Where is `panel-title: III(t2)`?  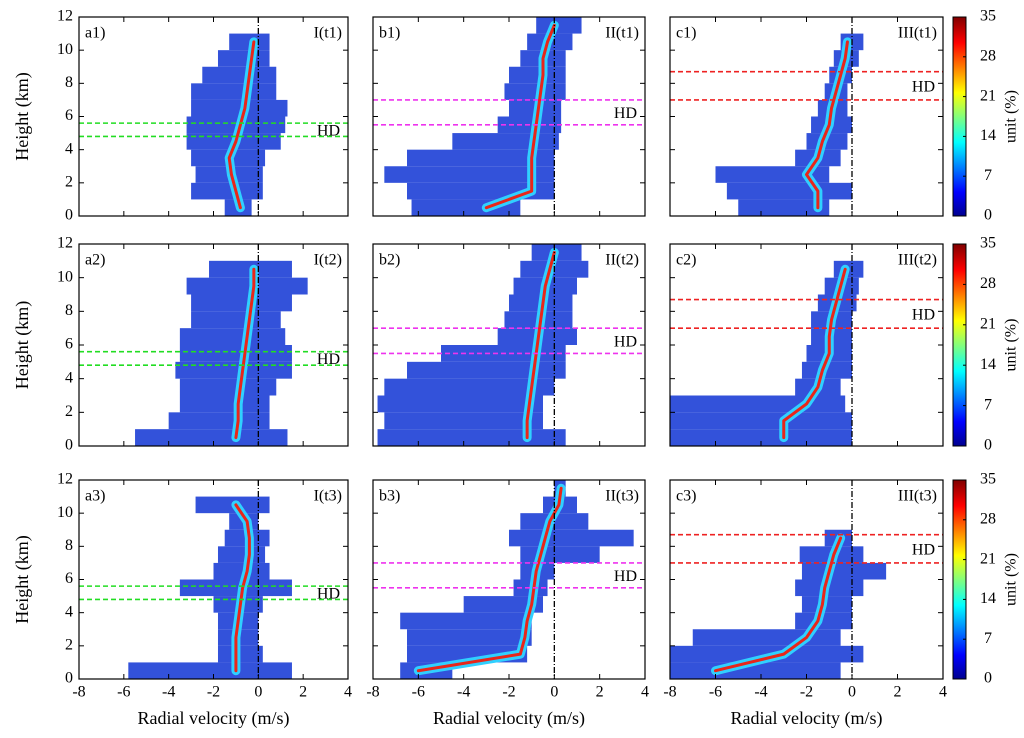 panel-title: III(t2) is located at coordinates (917, 260).